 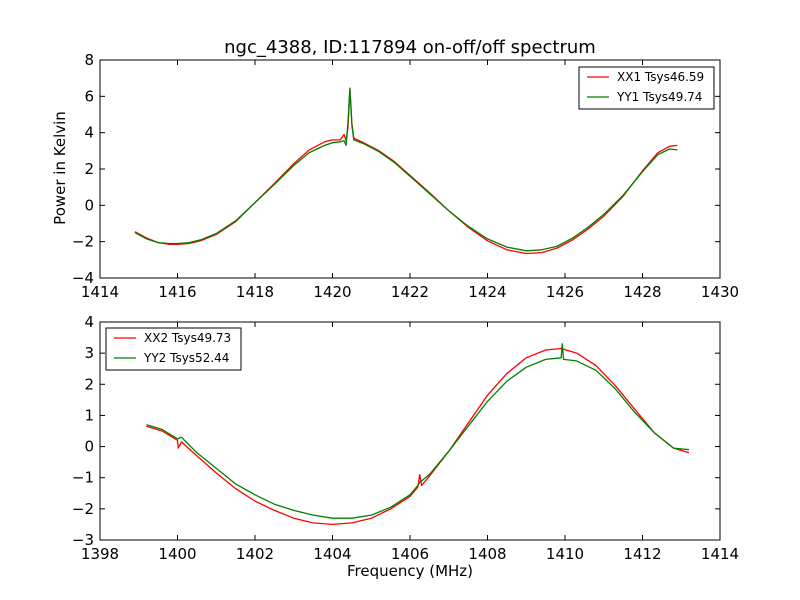 What do you see at coordinates (89, 133) in the screenshot?
I see `top-y-tick-label: 4` at bounding box center [89, 133].